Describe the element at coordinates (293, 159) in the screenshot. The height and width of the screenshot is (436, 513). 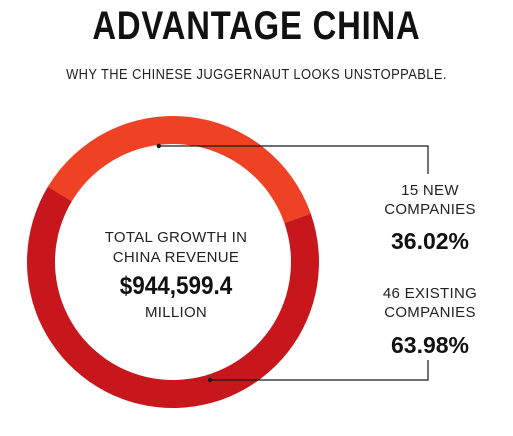
I see `leader-line-new` at that location.